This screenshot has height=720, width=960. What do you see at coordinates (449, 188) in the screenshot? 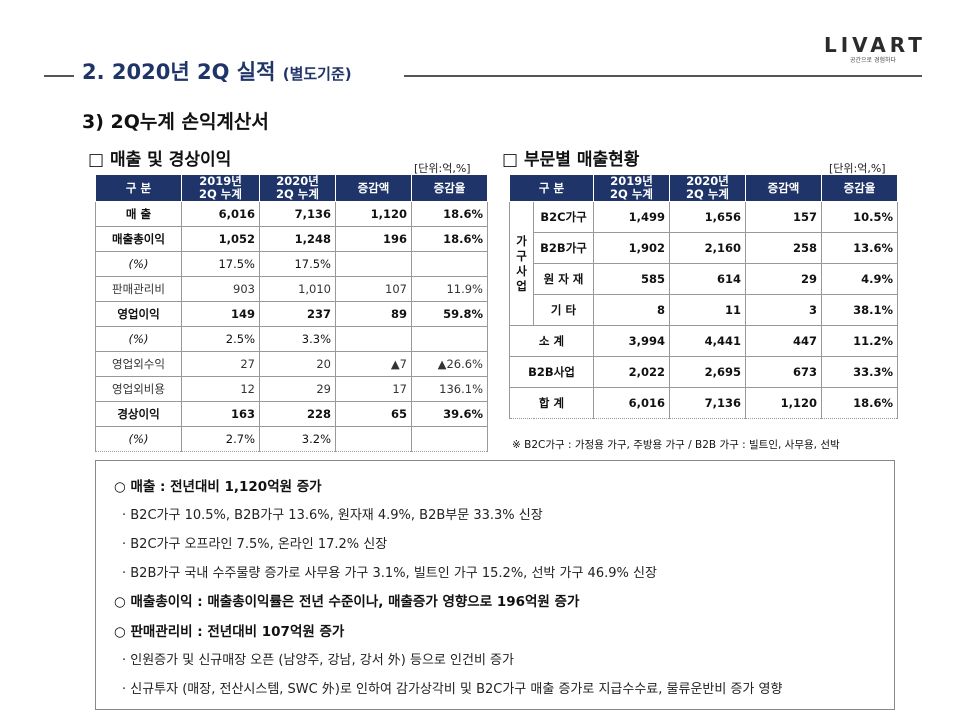
I see `column-header: 증감율` at bounding box center [449, 188].